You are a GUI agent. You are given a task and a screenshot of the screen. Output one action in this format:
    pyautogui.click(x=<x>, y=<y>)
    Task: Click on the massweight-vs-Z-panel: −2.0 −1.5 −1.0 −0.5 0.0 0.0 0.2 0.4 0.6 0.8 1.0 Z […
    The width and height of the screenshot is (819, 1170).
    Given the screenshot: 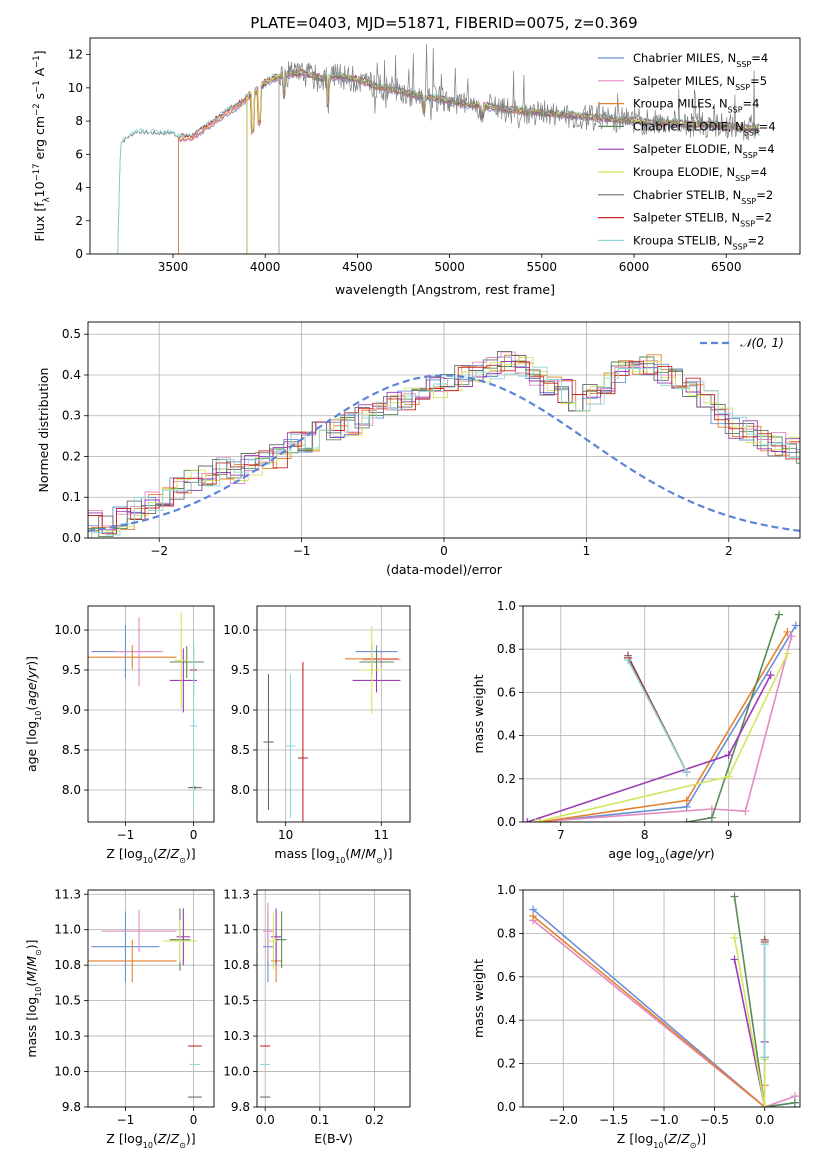 What is the action you would take?
    pyautogui.click(x=636, y=1016)
    